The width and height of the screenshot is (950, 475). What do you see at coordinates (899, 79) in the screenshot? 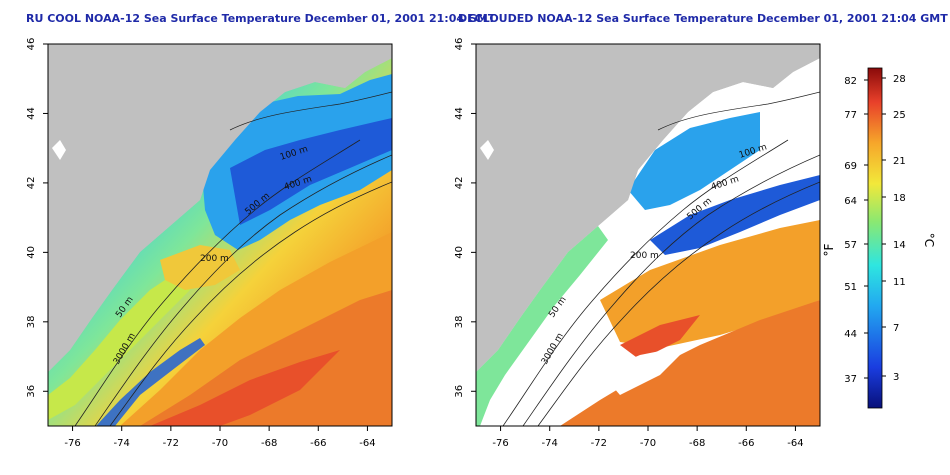
I see `celsius-tick-label: 28` at bounding box center [899, 79].